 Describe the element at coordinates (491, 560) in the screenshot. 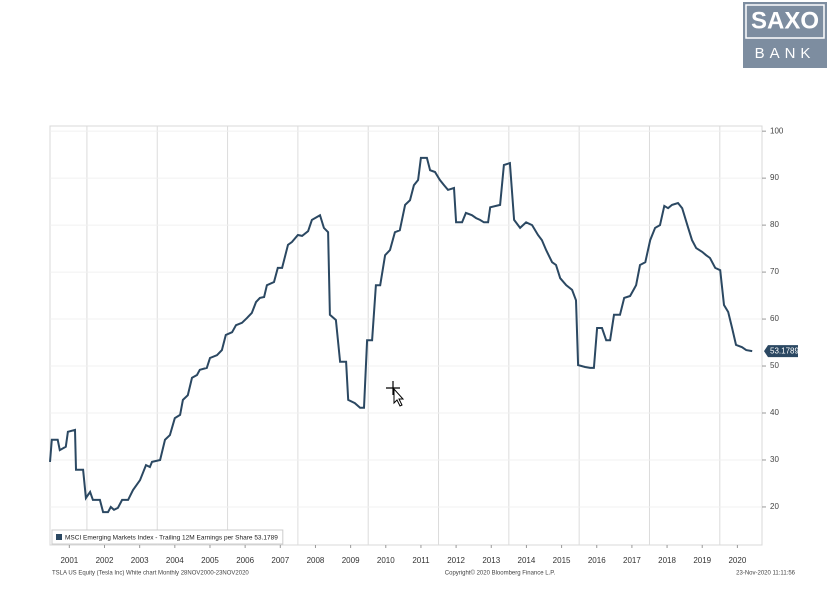

I see `x-tick-label: 2013` at that location.